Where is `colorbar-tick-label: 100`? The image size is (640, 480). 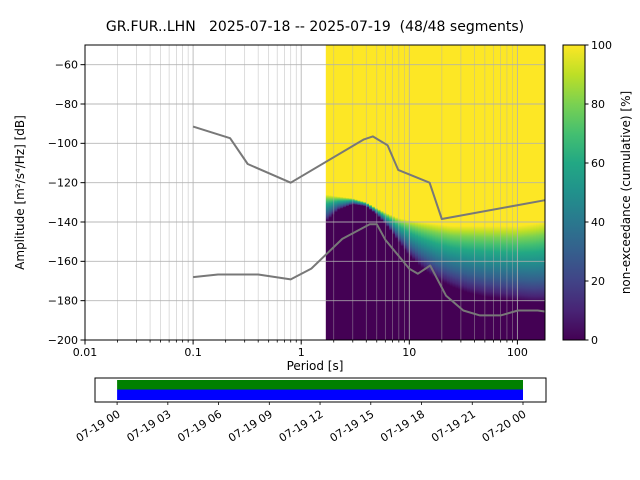
colorbar-tick-label: 100 is located at coordinates (601, 45).